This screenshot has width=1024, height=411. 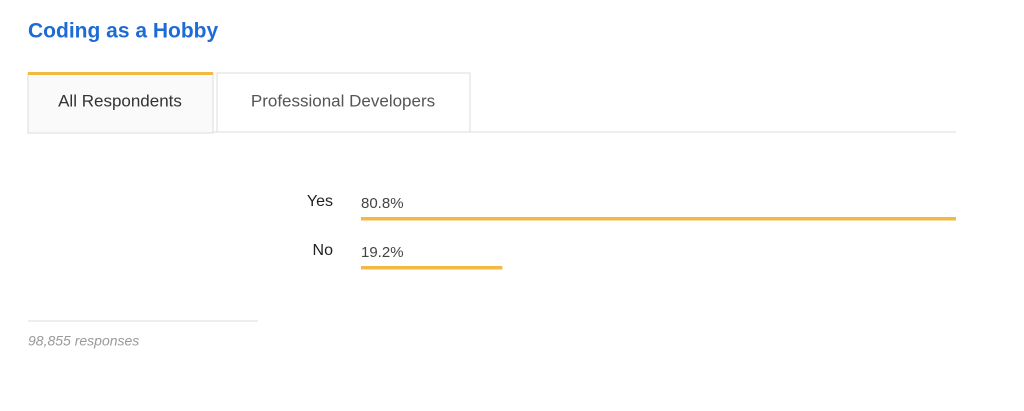 I want to click on value-label: 19.2%, so click(x=382, y=252).